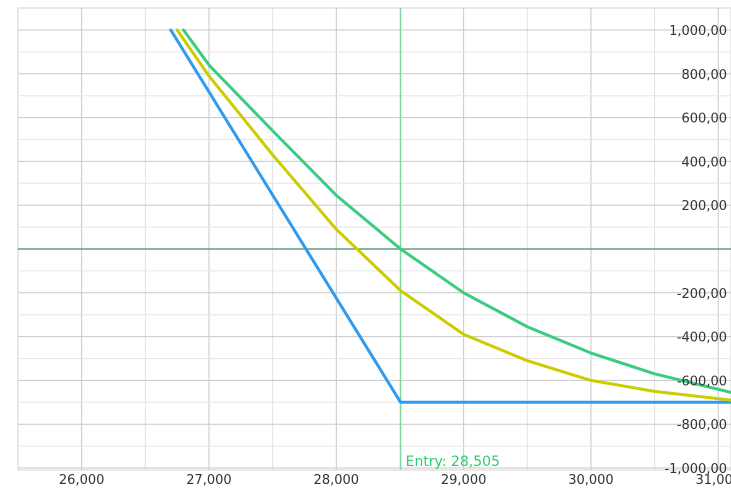 The height and width of the screenshot is (488, 731). I want to click on y-tick-label: -400,00, so click(702, 338).